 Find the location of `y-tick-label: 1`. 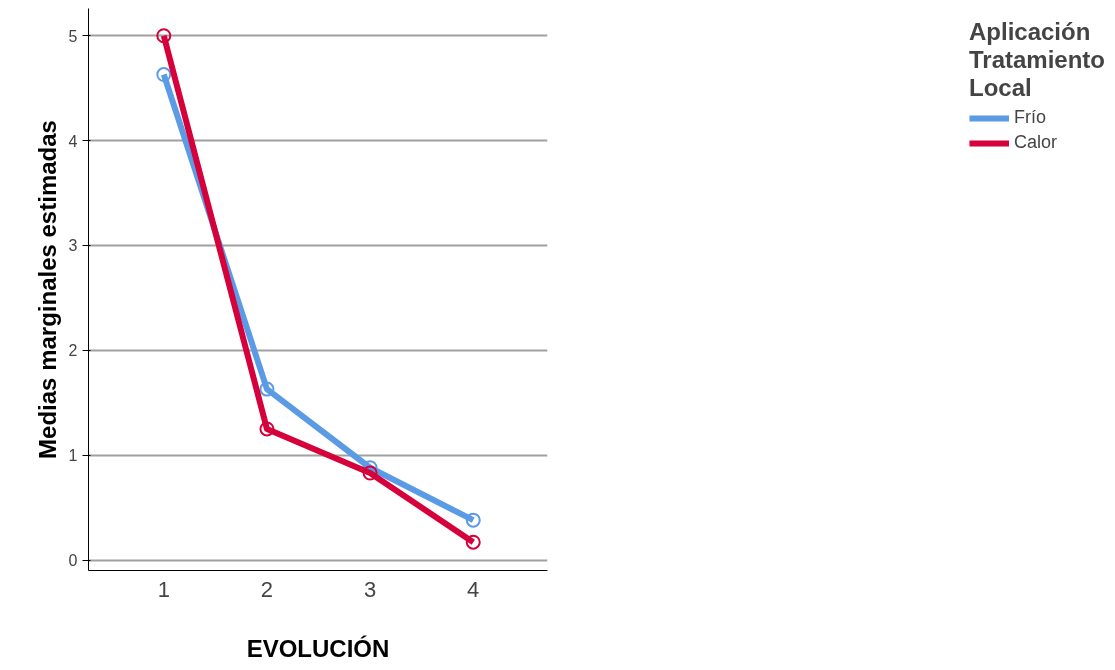

y-tick-label: 1 is located at coordinates (73, 456).